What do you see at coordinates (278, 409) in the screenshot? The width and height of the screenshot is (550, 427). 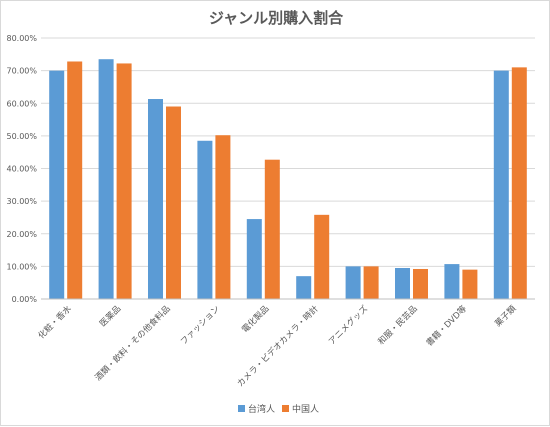 I see `legend: 台湾人 中国人` at bounding box center [278, 409].